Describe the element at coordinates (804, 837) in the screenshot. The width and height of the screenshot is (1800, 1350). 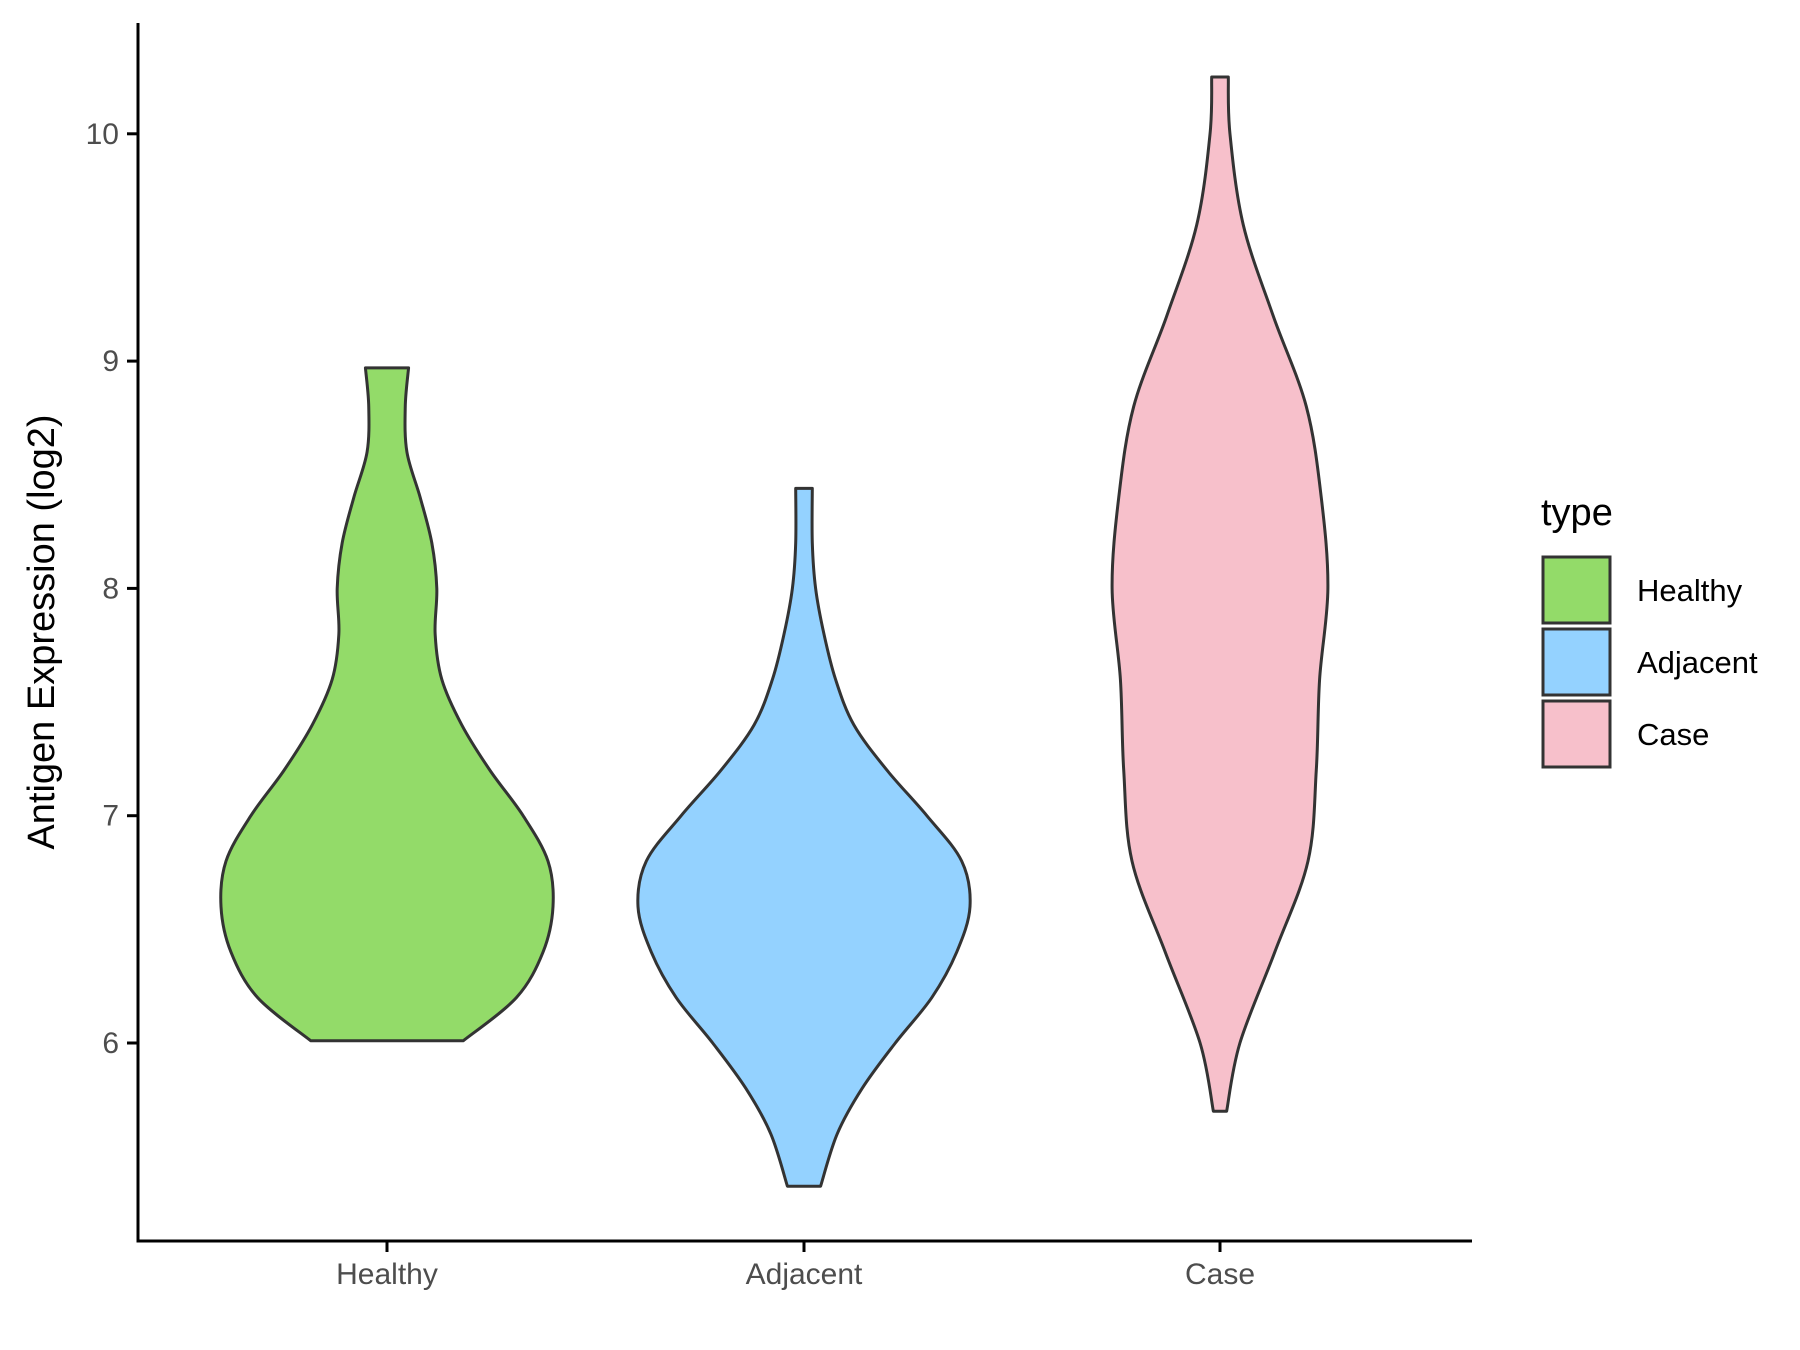
I see `violin-adjacent` at that location.